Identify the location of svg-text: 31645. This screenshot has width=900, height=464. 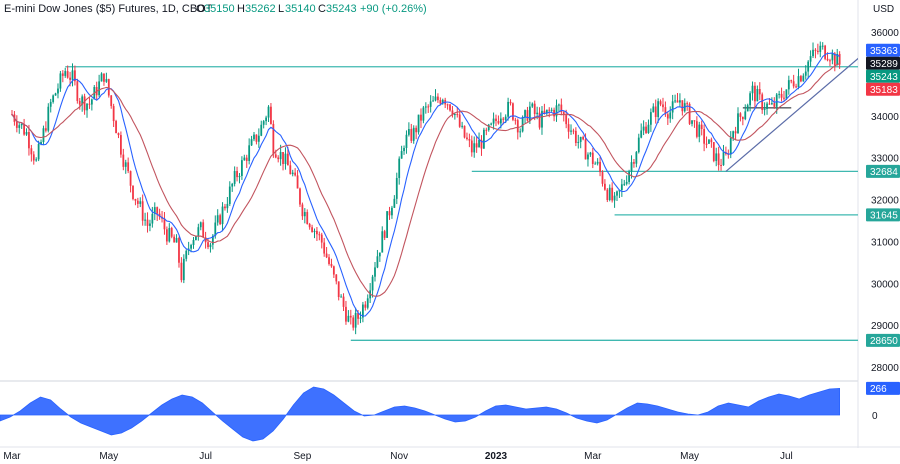
(884, 215).